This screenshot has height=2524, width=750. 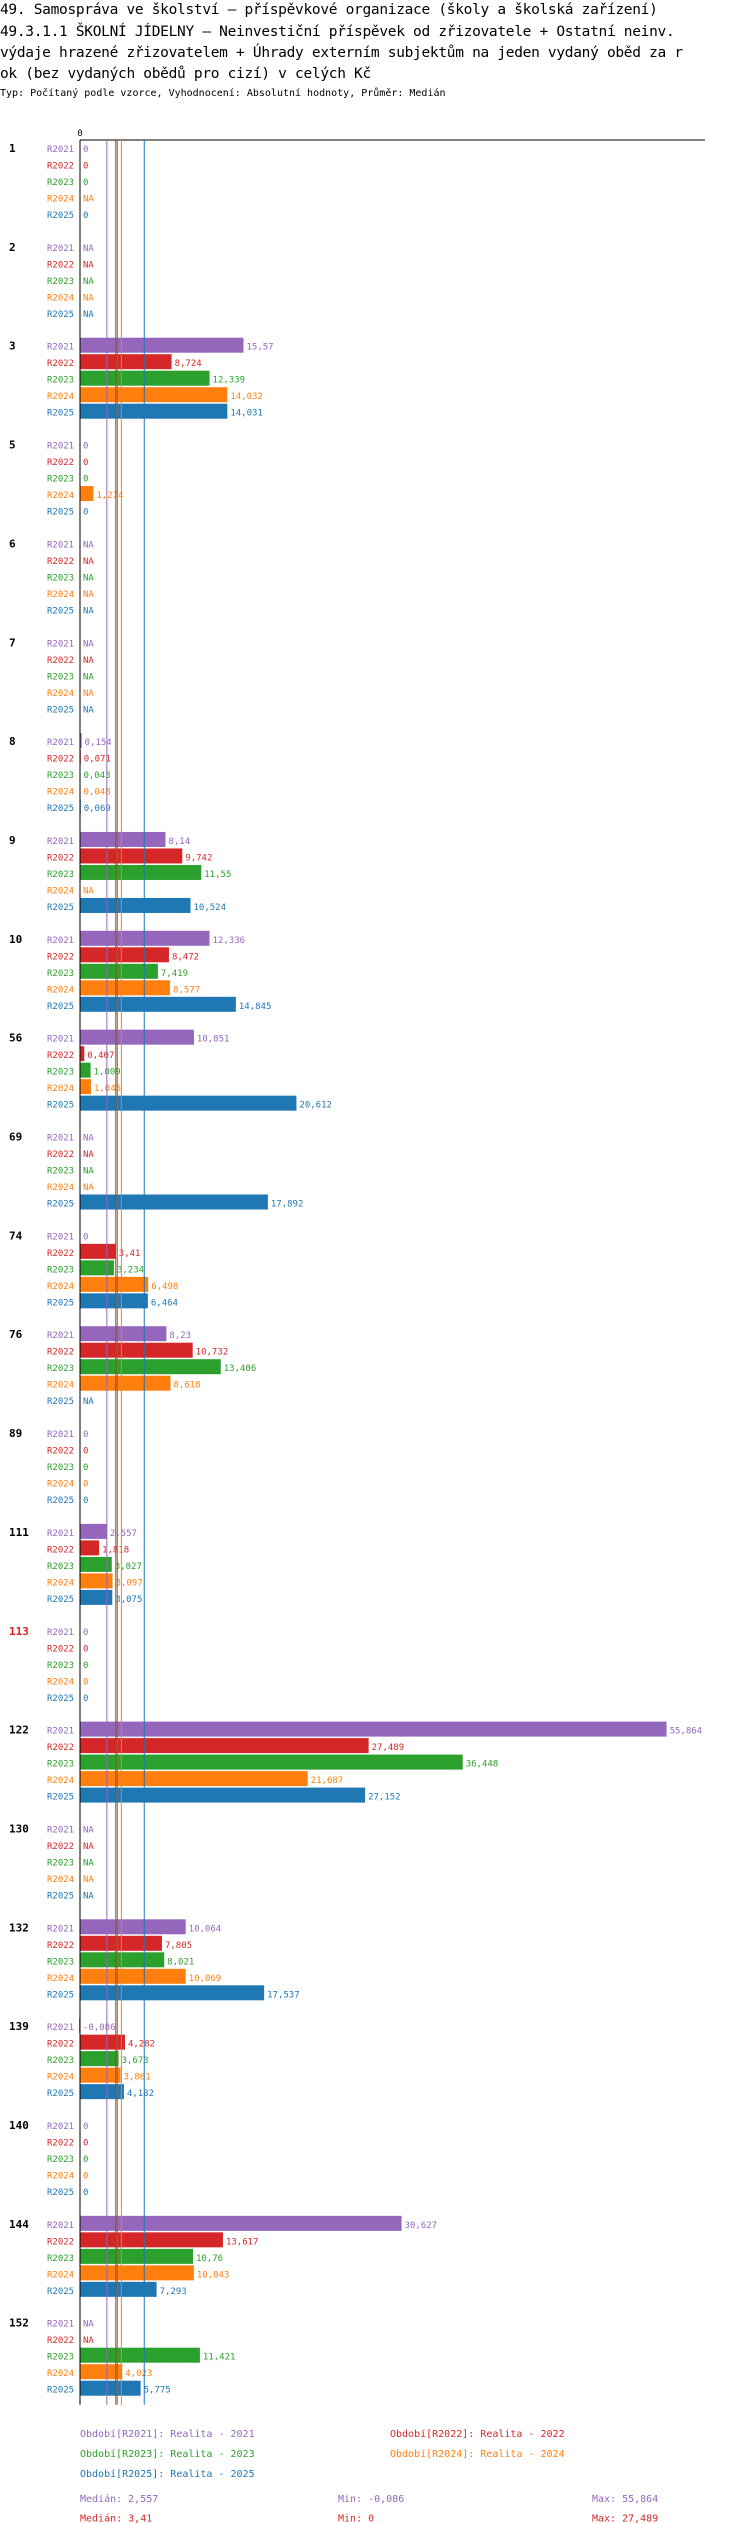 I want to click on value-label: 30,627, so click(x=421, y=2226).